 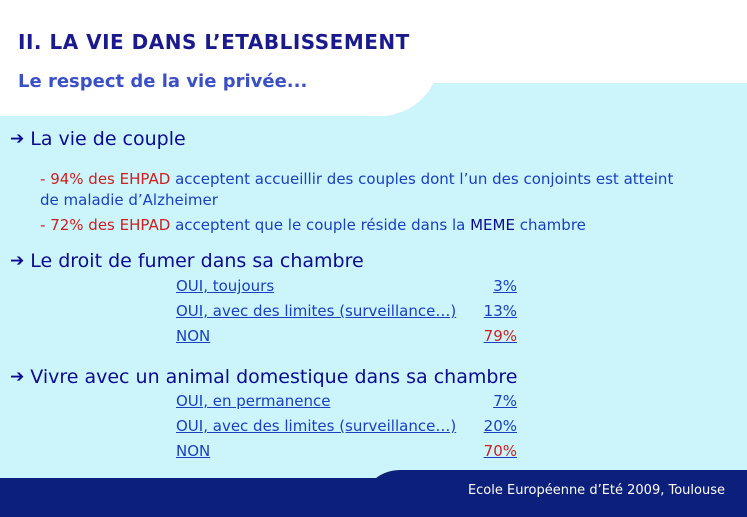 I want to click on fumer-row-label: NON, so click(x=193, y=336).